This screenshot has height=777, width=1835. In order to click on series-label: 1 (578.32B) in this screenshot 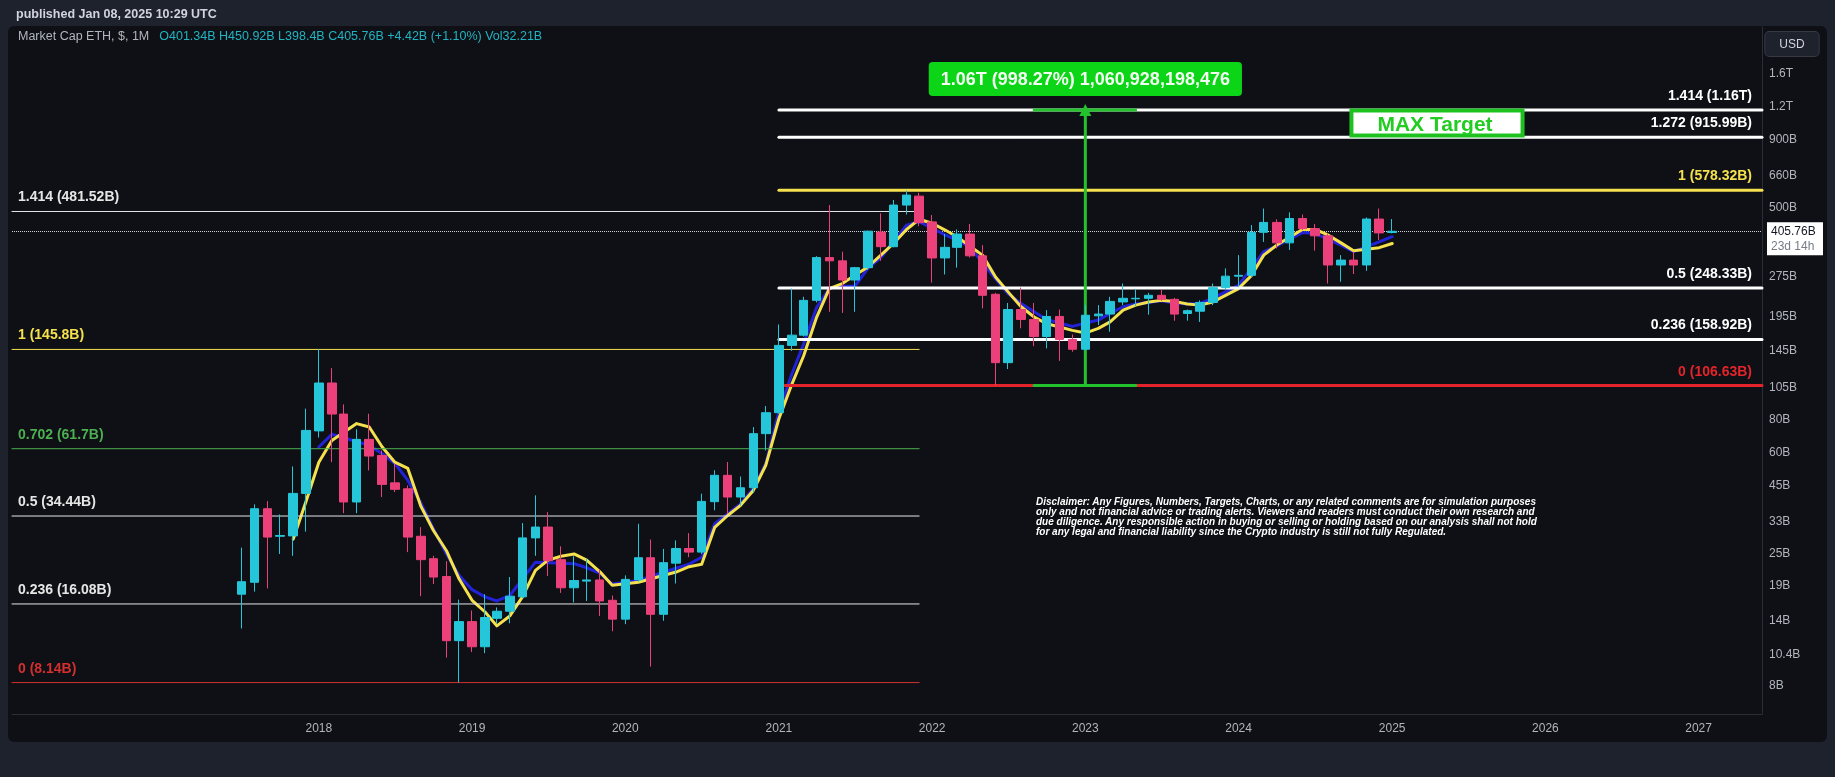, I will do `click(1715, 175)`.